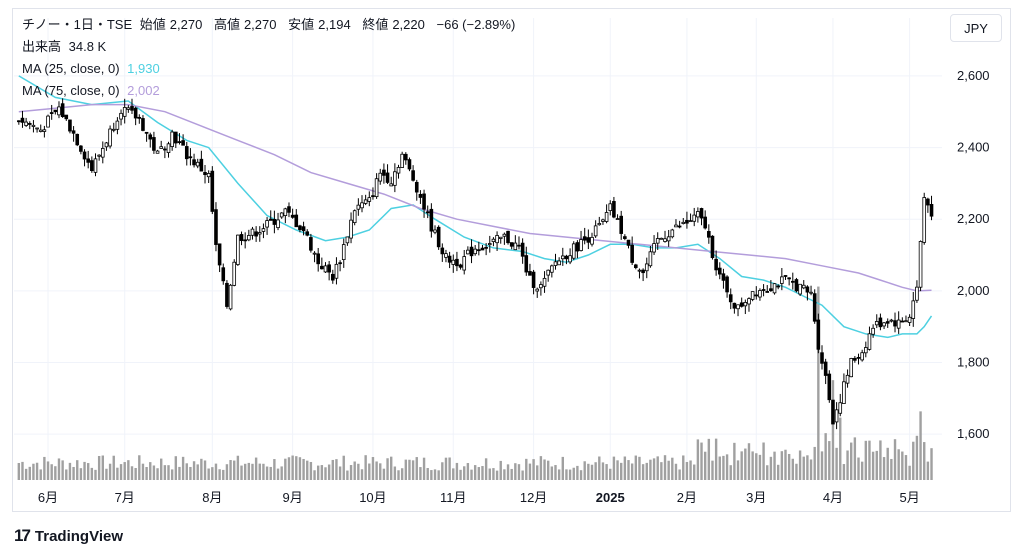 The image size is (1024, 558). What do you see at coordinates (93, 69) in the screenshot?
I see `ma25-legend: MA (25, close, 0) 1,930` at bounding box center [93, 69].